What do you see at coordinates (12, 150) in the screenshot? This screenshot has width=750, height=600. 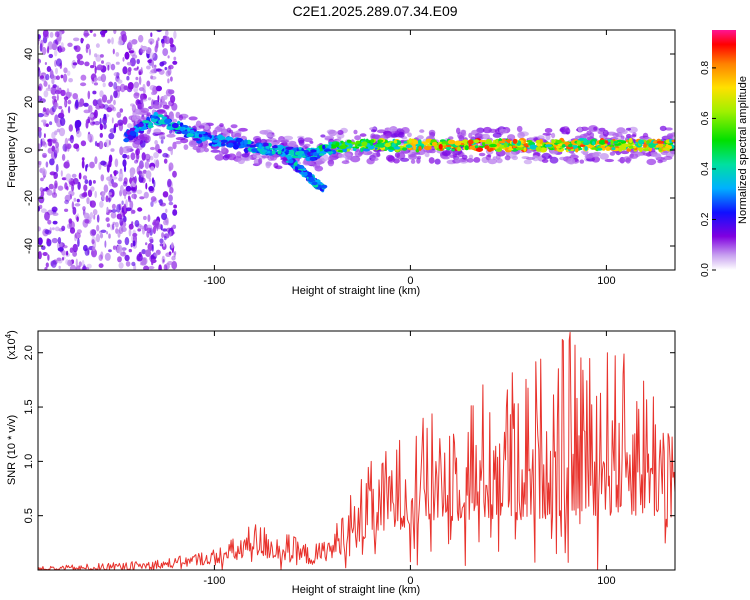 I see `spectrogram-y-axis-label: Frequency (Hz)` at bounding box center [12, 150].